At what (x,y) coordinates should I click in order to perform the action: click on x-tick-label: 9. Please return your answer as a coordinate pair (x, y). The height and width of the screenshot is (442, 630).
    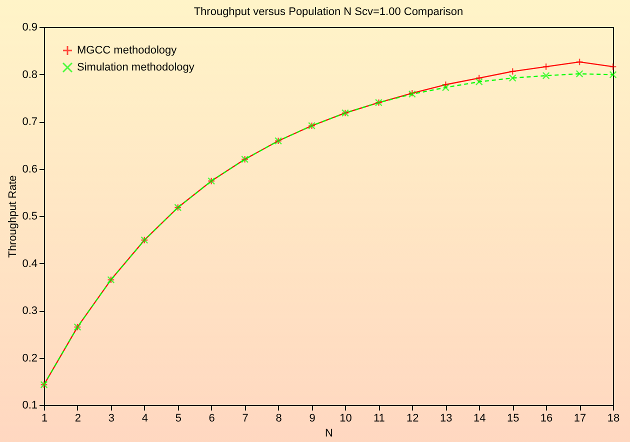
    Looking at the image, I should click on (312, 418).